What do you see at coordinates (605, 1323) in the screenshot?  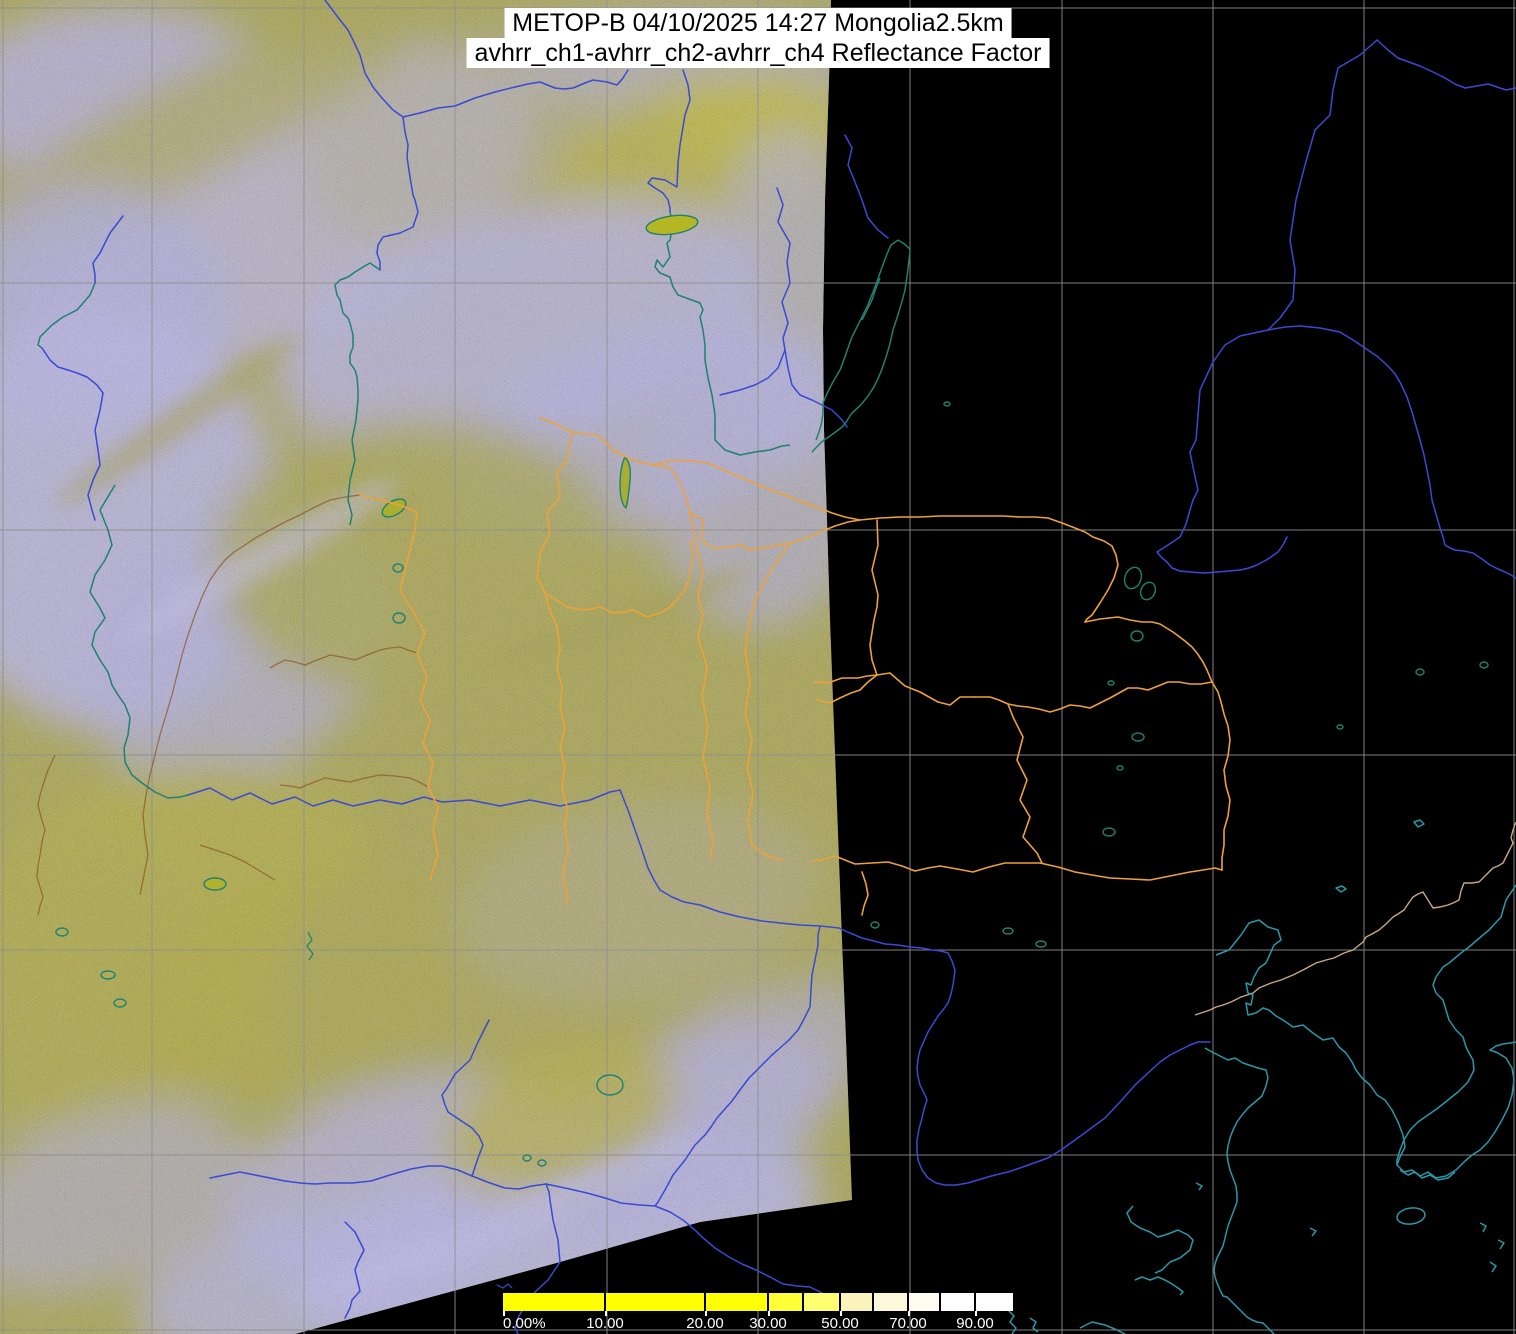 I see `colorbar-label: 10.00` at bounding box center [605, 1323].